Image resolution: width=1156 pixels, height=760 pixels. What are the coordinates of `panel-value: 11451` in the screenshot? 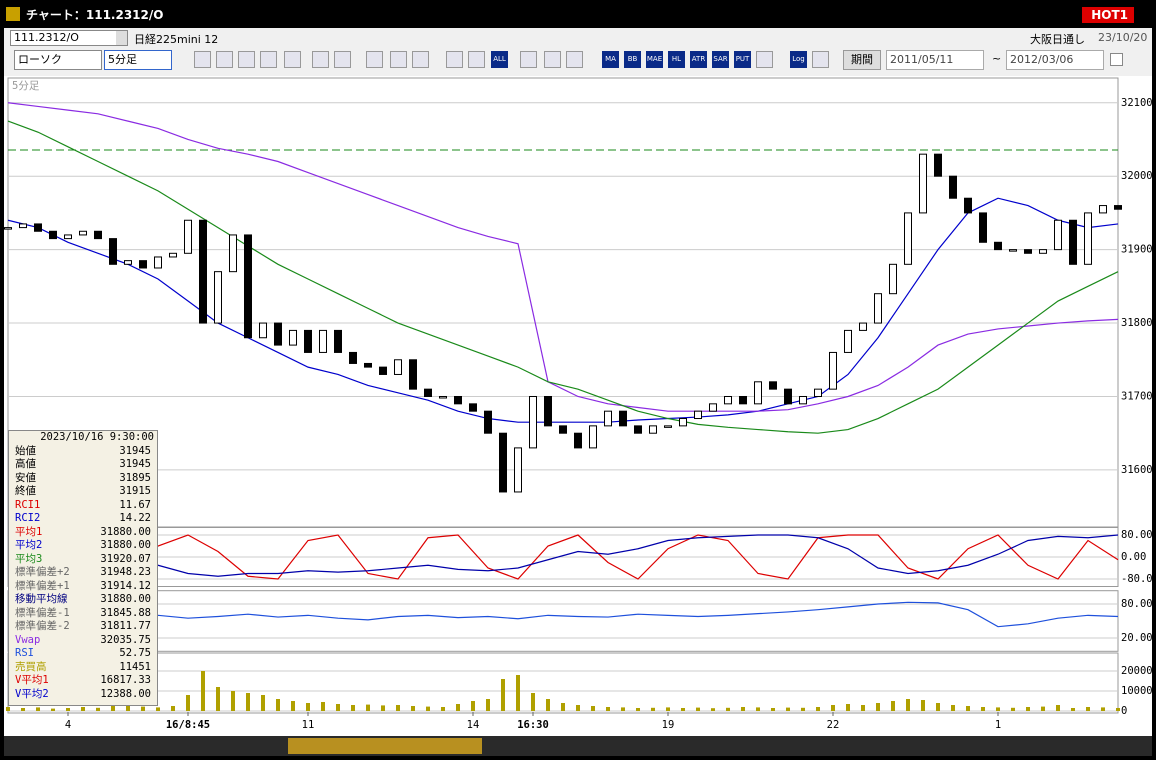 It's located at (135, 666).